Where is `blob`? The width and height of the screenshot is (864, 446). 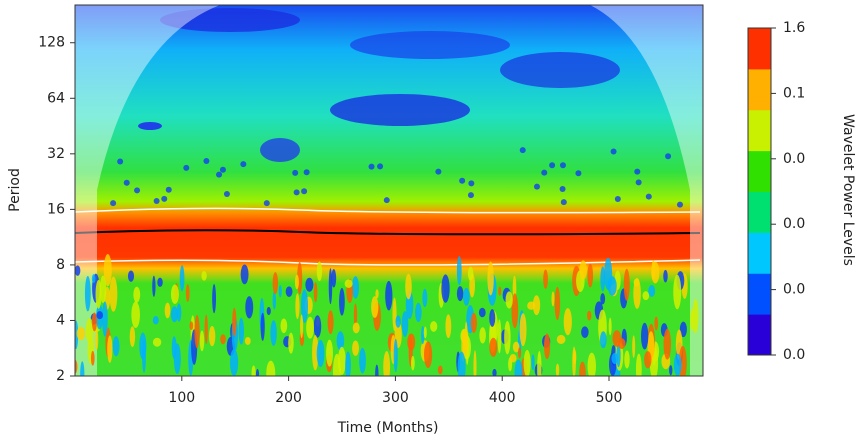 blob is located at coordinates (150, 126).